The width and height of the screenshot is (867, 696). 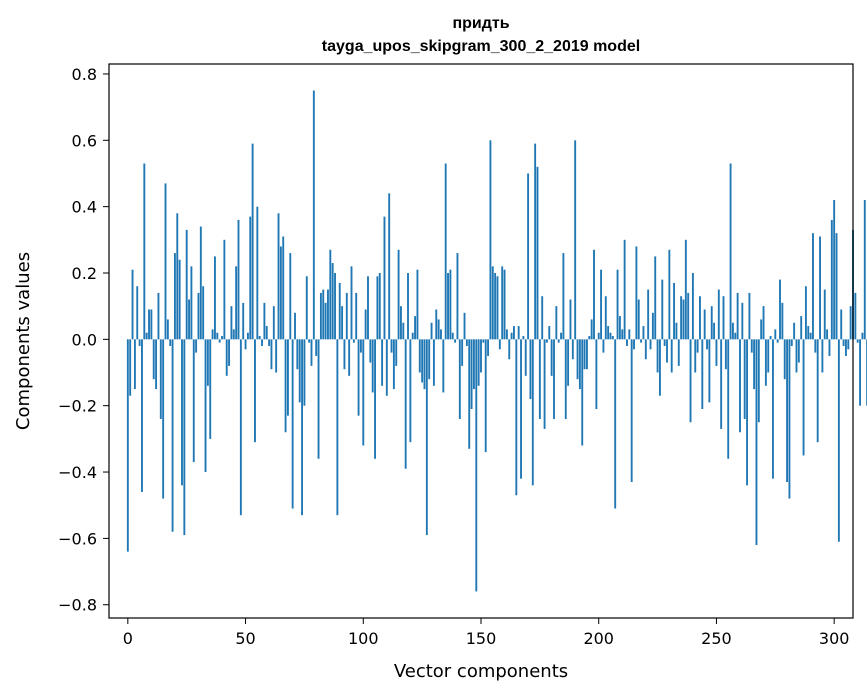 I want to click on x-tick-label: 100, so click(x=363, y=638).